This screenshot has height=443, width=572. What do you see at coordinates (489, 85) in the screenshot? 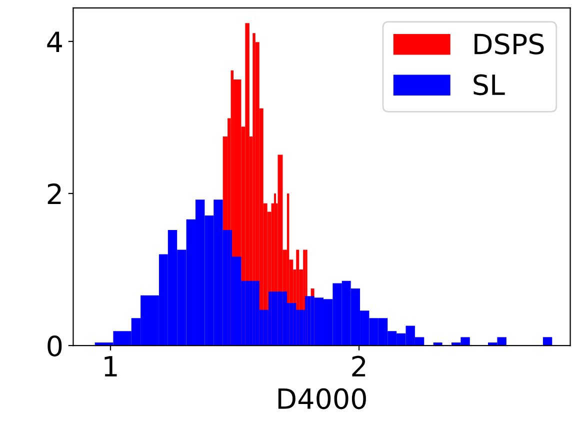
I see `legend-label: SL` at bounding box center [489, 85].